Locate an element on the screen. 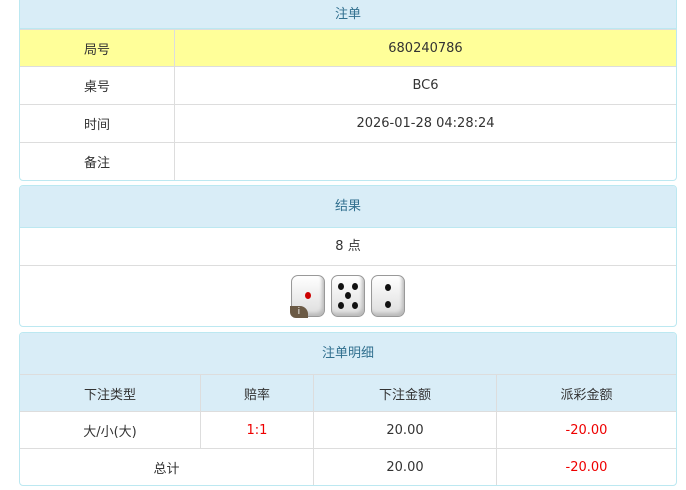 The width and height of the screenshot is (686, 490). label: 局号 is located at coordinates (97, 48).